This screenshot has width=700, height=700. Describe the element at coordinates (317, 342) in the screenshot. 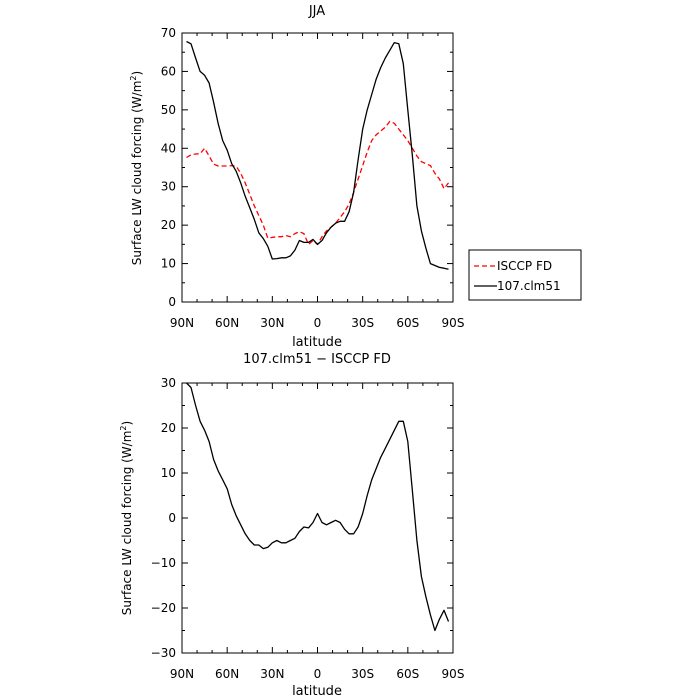

I see `top-x-axis-label: latitude` at that location.